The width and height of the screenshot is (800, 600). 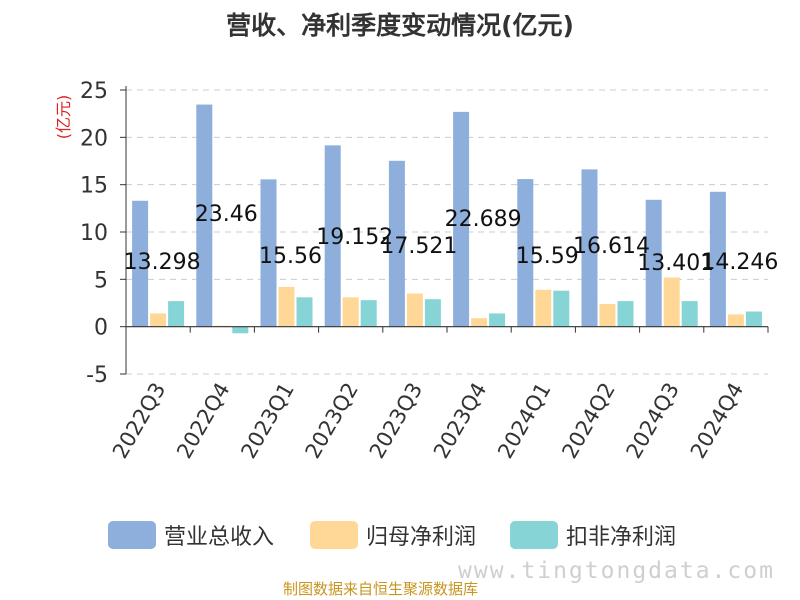 I want to click on data-label: 15.56, so click(x=290, y=256).